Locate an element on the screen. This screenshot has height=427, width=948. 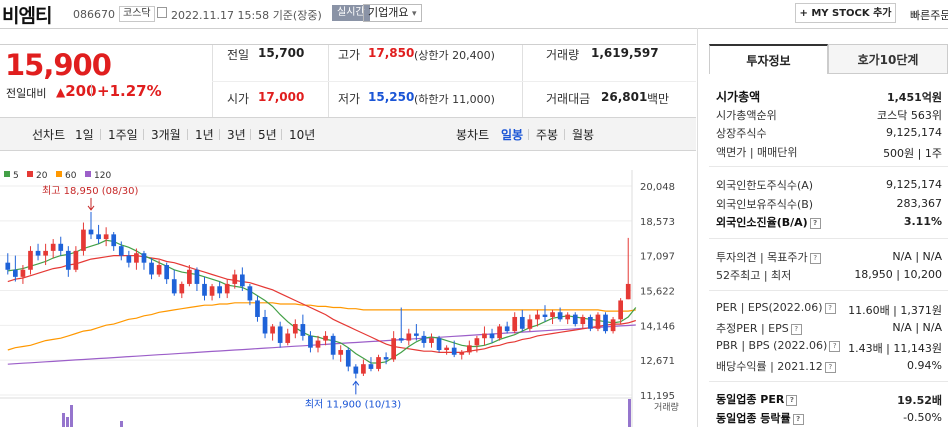
tab-3year: 3년 is located at coordinates (236, 135).